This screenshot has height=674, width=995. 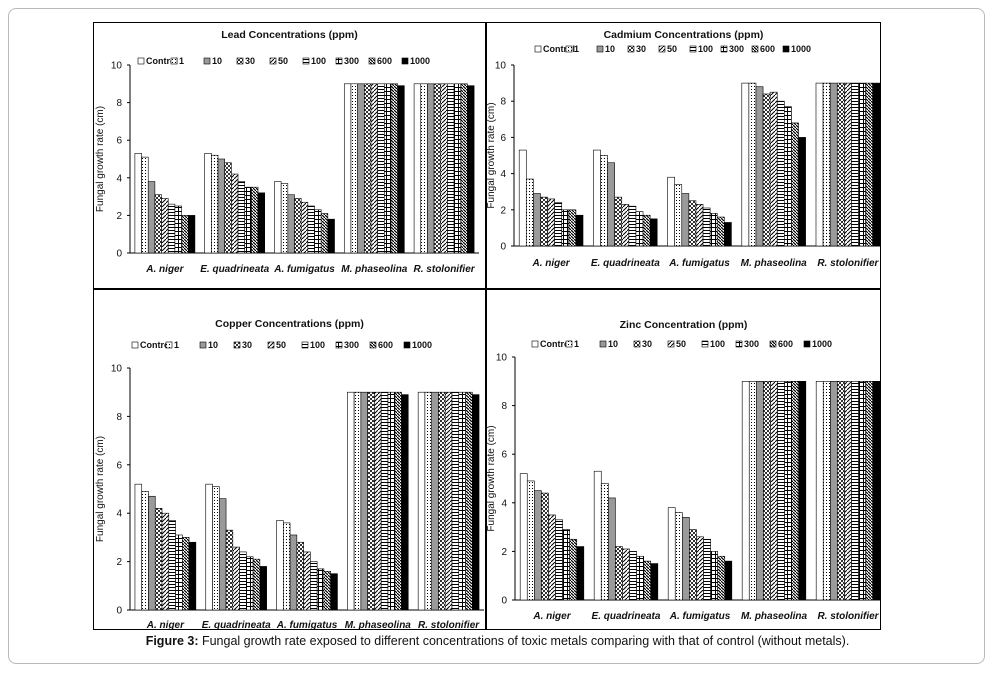 I want to click on chart-title: Cadmium Concentrations (ppm), so click(x=684, y=35).